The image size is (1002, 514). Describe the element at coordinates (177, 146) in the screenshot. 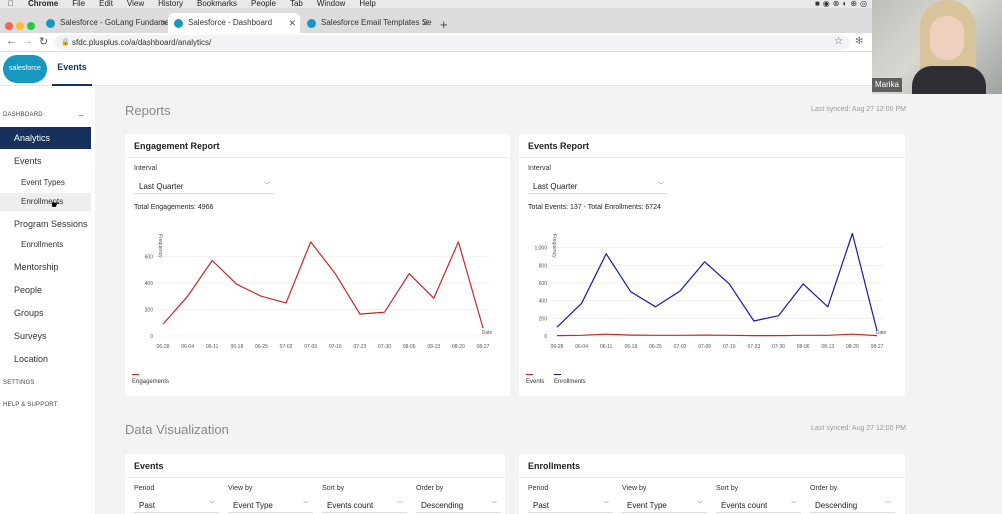

I see `card-title: Engagement Report` at that location.